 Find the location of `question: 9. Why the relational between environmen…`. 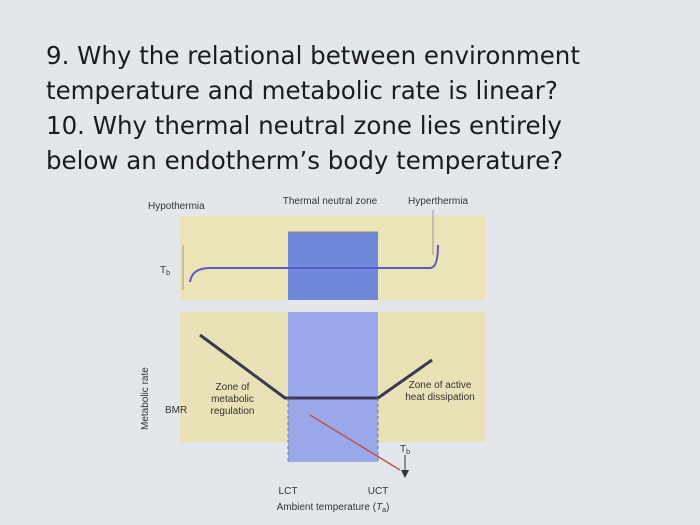

question: 9. Why the relational between environmen… is located at coordinates (313, 73).